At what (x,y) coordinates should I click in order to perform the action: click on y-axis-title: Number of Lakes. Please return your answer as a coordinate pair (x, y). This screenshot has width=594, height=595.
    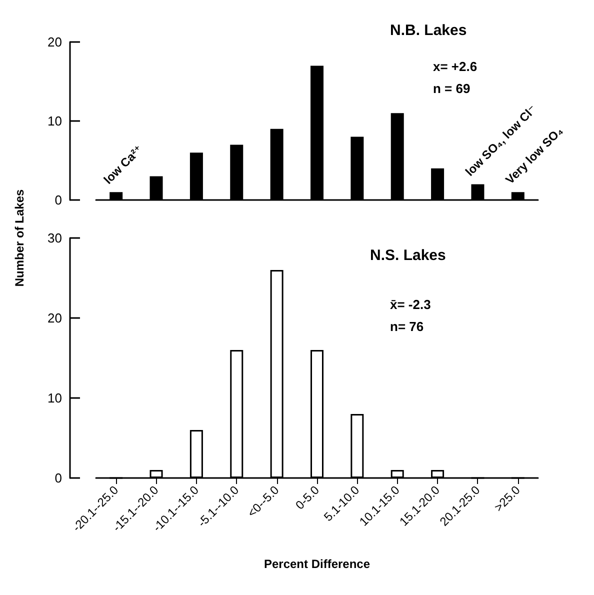
    Looking at the image, I should click on (20, 238).